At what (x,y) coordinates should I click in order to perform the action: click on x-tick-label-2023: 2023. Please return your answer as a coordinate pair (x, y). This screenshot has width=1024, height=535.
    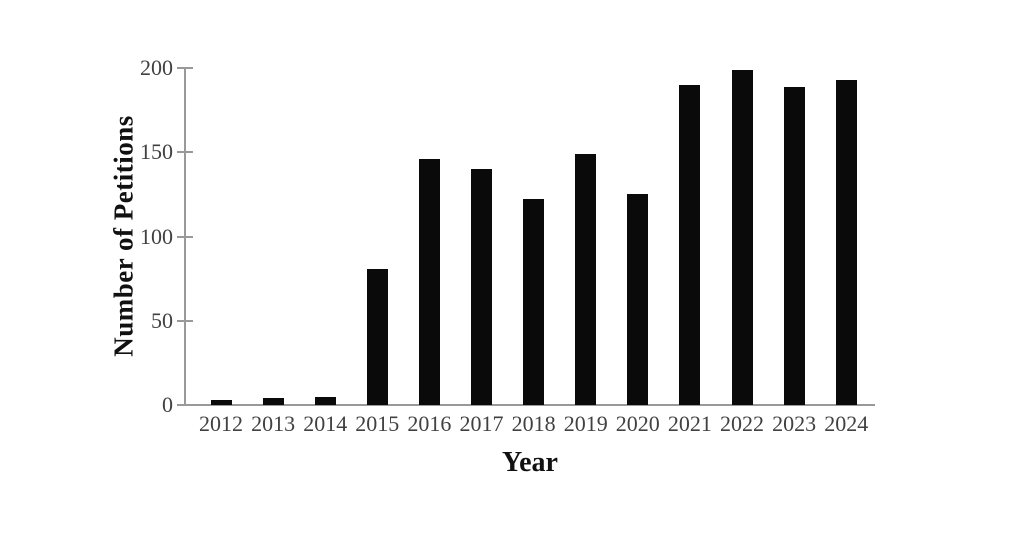
    Looking at the image, I should click on (794, 423).